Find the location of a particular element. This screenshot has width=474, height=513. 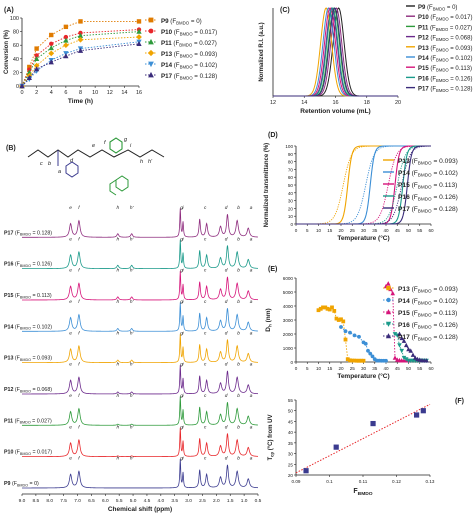

legend-label: P11 (FBMDO = 0.027) is located at coordinates (445, 28).